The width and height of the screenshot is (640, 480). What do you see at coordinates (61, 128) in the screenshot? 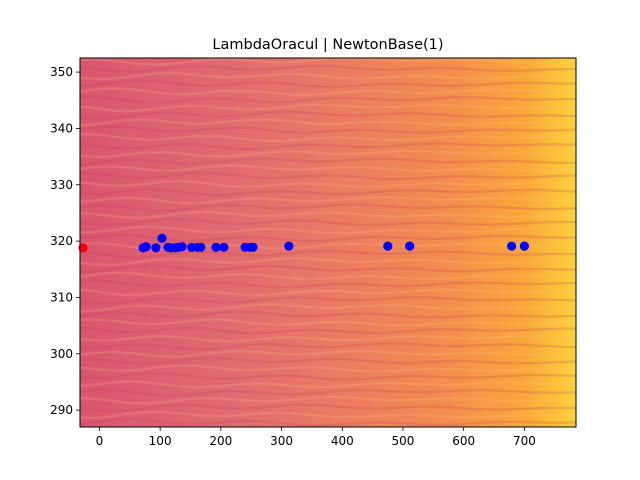
I see `y-tick-label: 340` at bounding box center [61, 128].